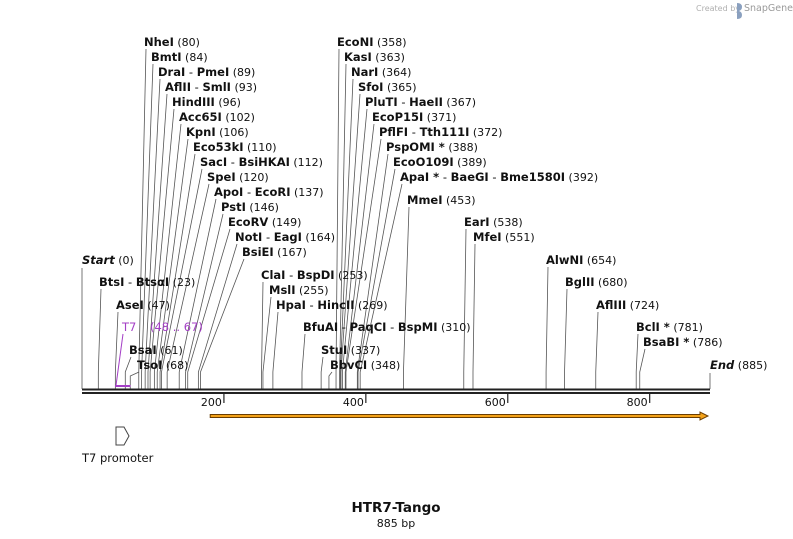  I want to click on site-label-btsi: BtsI - BtsαI (23), so click(147, 282).